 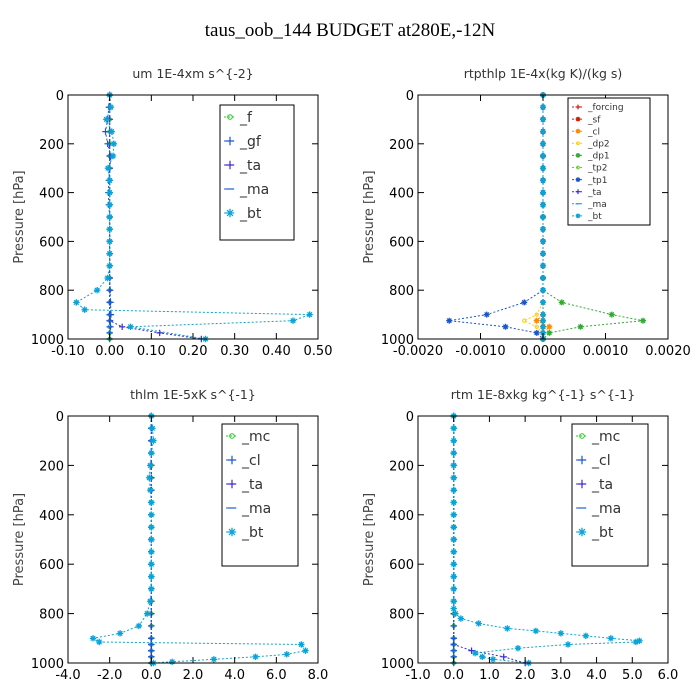 I want to click on chart-title: rtm 1E-8xkg kg^{-1} s^{-1}, so click(x=543, y=394).